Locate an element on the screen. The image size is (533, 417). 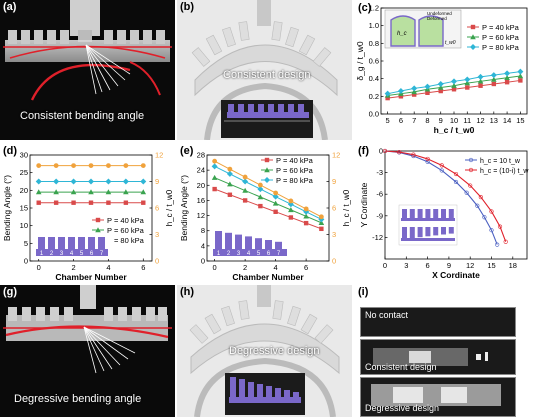
chart-c-xtick-label: 12 is located at coordinates (480, 120).